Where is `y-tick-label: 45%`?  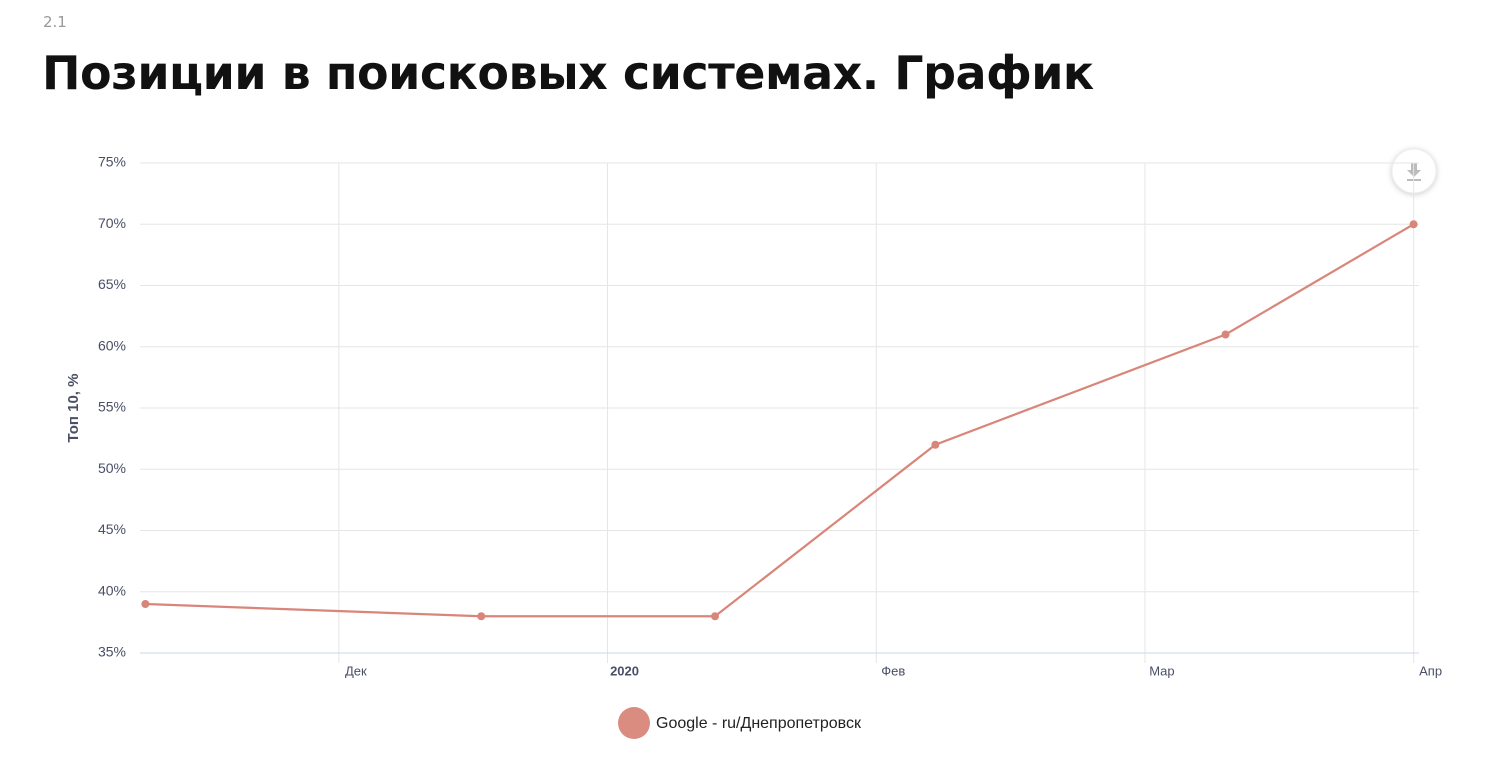
y-tick-label: 45% is located at coordinates (112, 529).